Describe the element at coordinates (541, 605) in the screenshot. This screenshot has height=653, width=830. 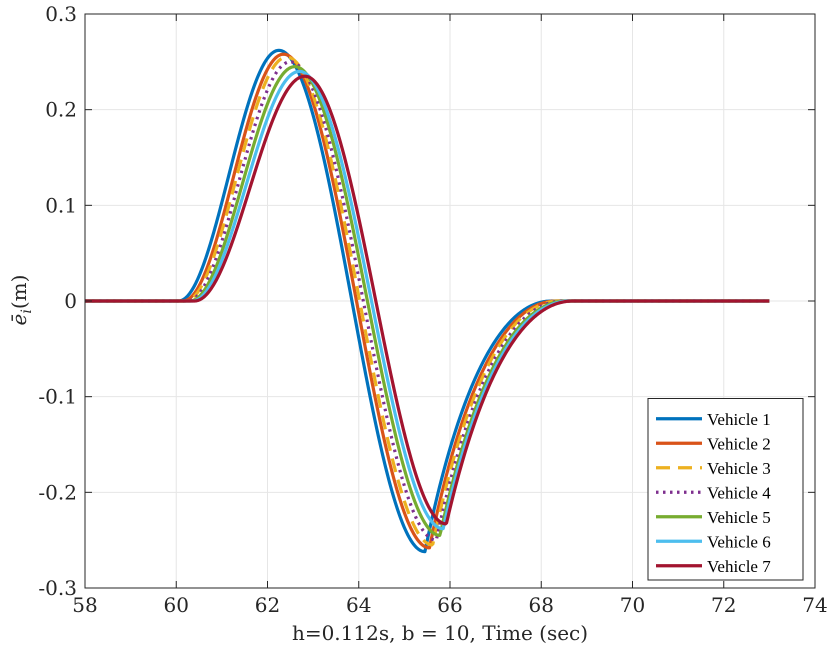
I see `x-tick-label: 68` at that location.